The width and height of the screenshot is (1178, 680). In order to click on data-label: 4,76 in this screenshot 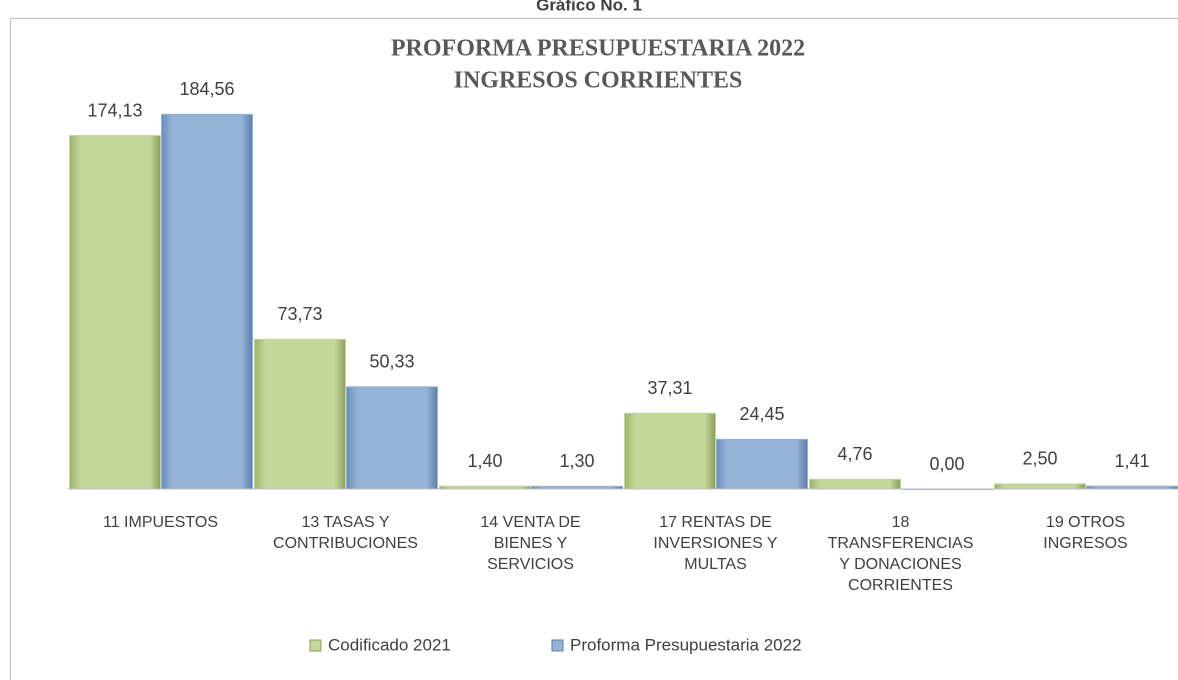, I will do `click(854, 454)`.